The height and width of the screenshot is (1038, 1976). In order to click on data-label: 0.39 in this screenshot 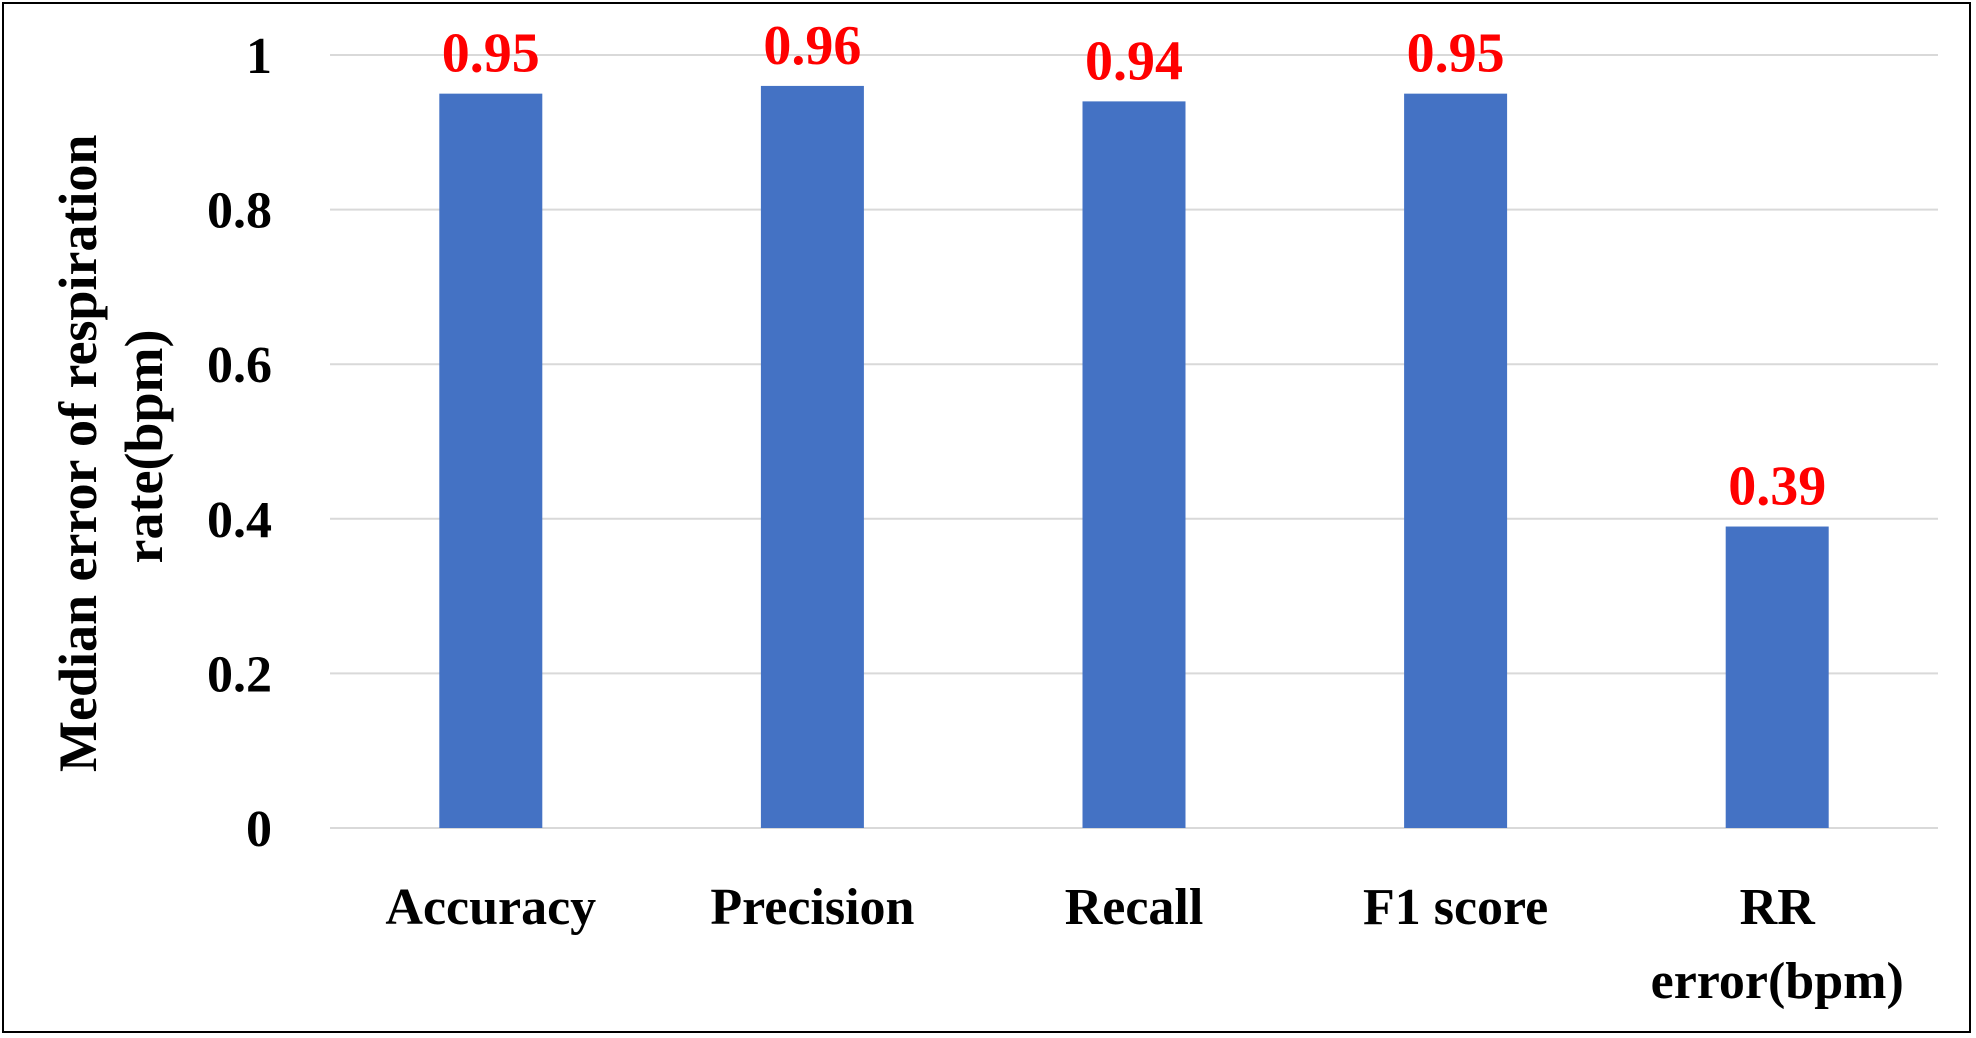, I will do `click(1777, 487)`.